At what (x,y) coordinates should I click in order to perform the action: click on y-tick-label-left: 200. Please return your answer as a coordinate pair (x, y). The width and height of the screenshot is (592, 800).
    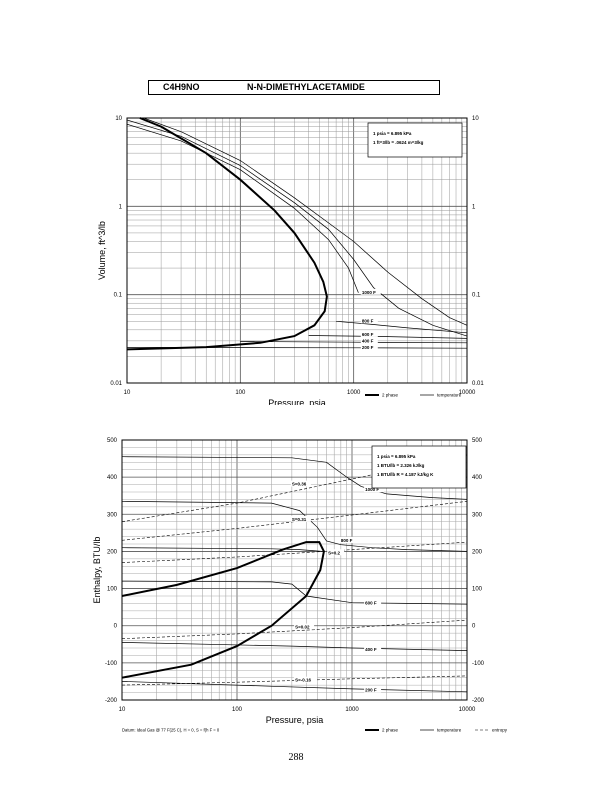
    Looking at the image, I should click on (112, 552).